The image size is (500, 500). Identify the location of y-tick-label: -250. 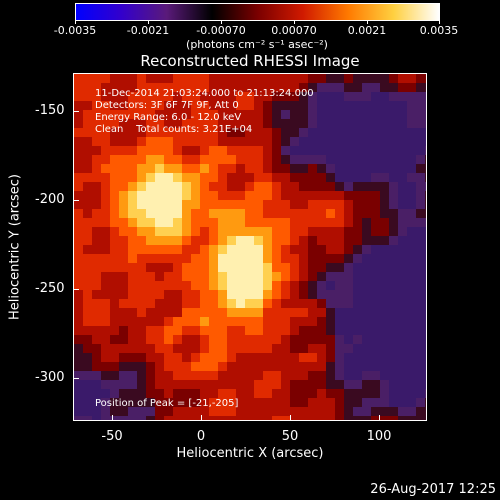
(50, 288).